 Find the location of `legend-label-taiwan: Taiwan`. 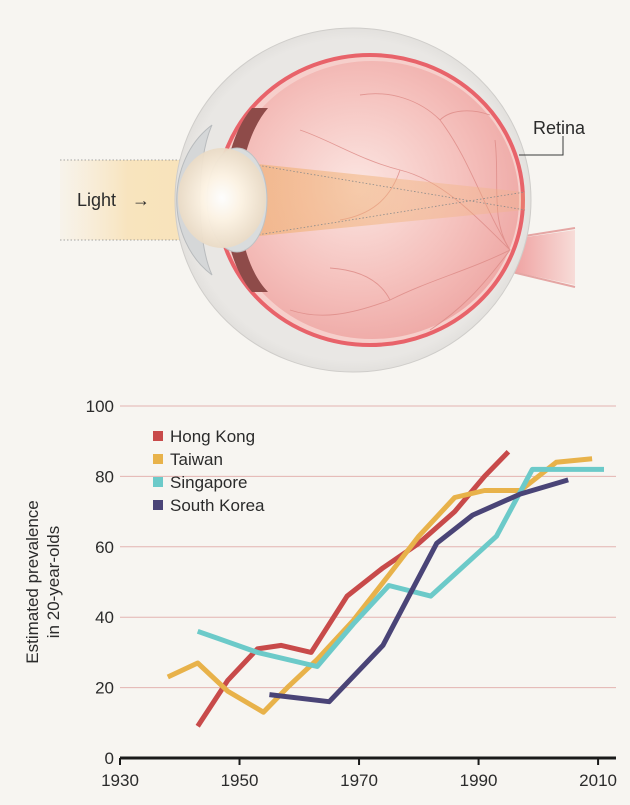

legend-label-taiwan: Taiwan is located at coordinates (196, 459).